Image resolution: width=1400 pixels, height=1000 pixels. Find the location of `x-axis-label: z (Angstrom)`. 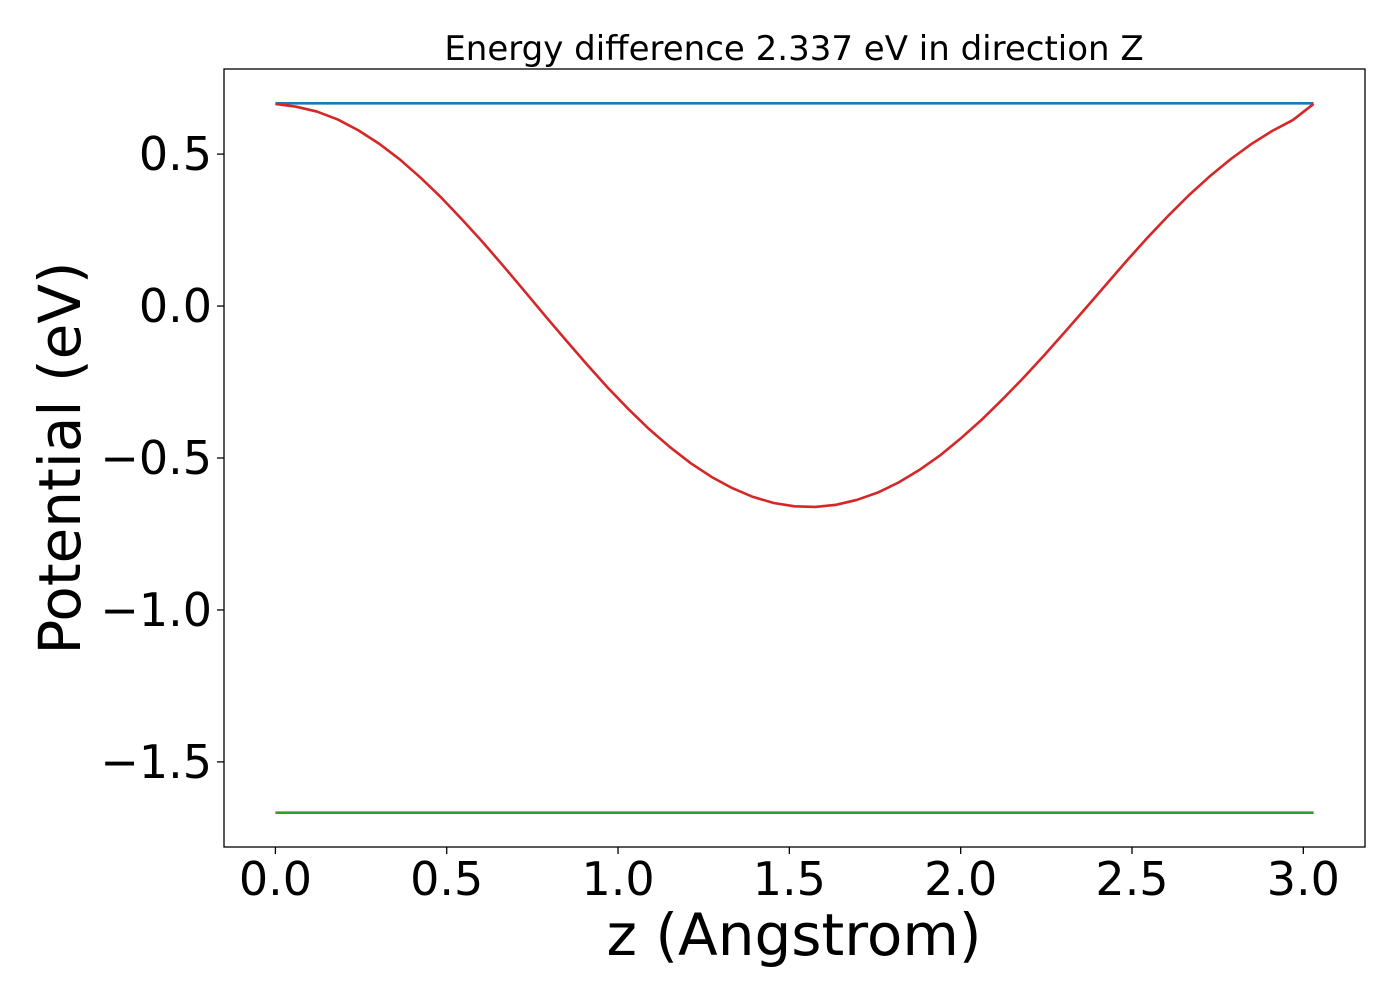

x-axis-label: z (Angstrom) is located at coordinates (794, 935).